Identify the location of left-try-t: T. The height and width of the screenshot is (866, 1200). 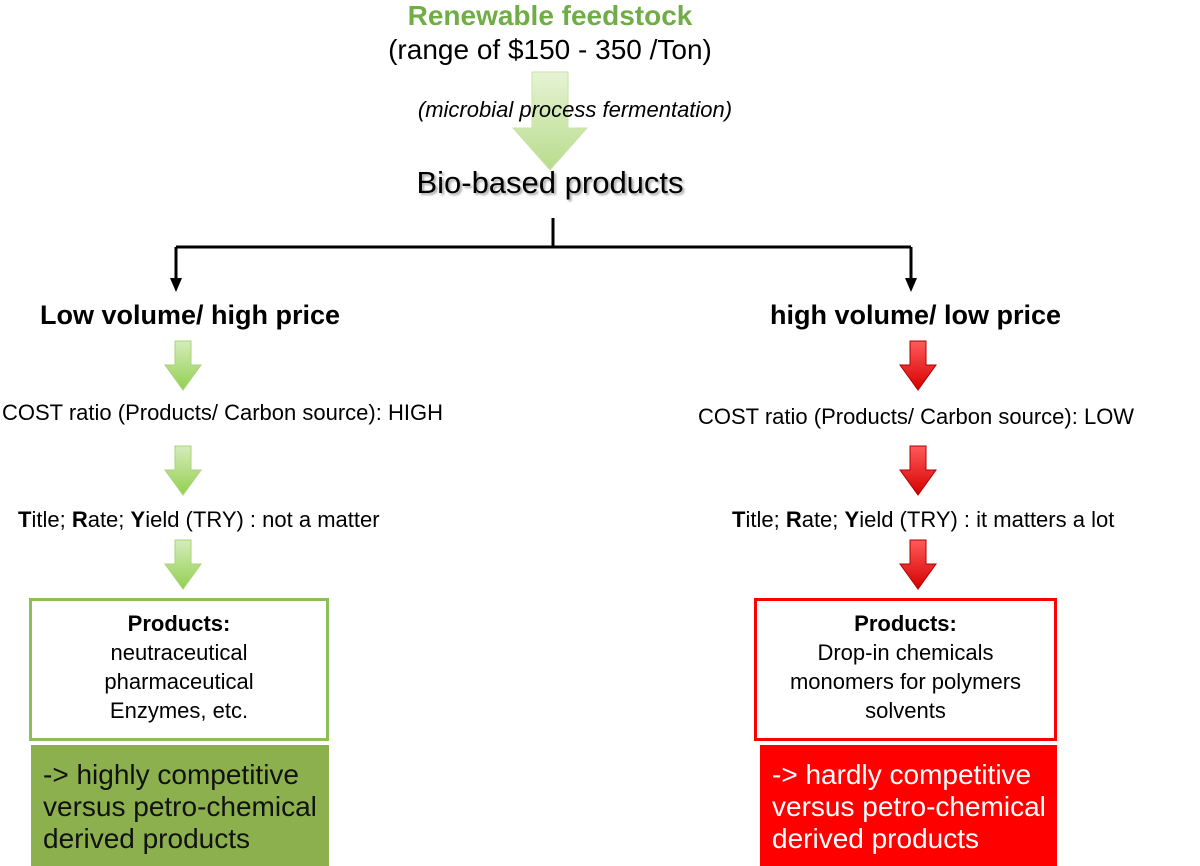
(25, 519).